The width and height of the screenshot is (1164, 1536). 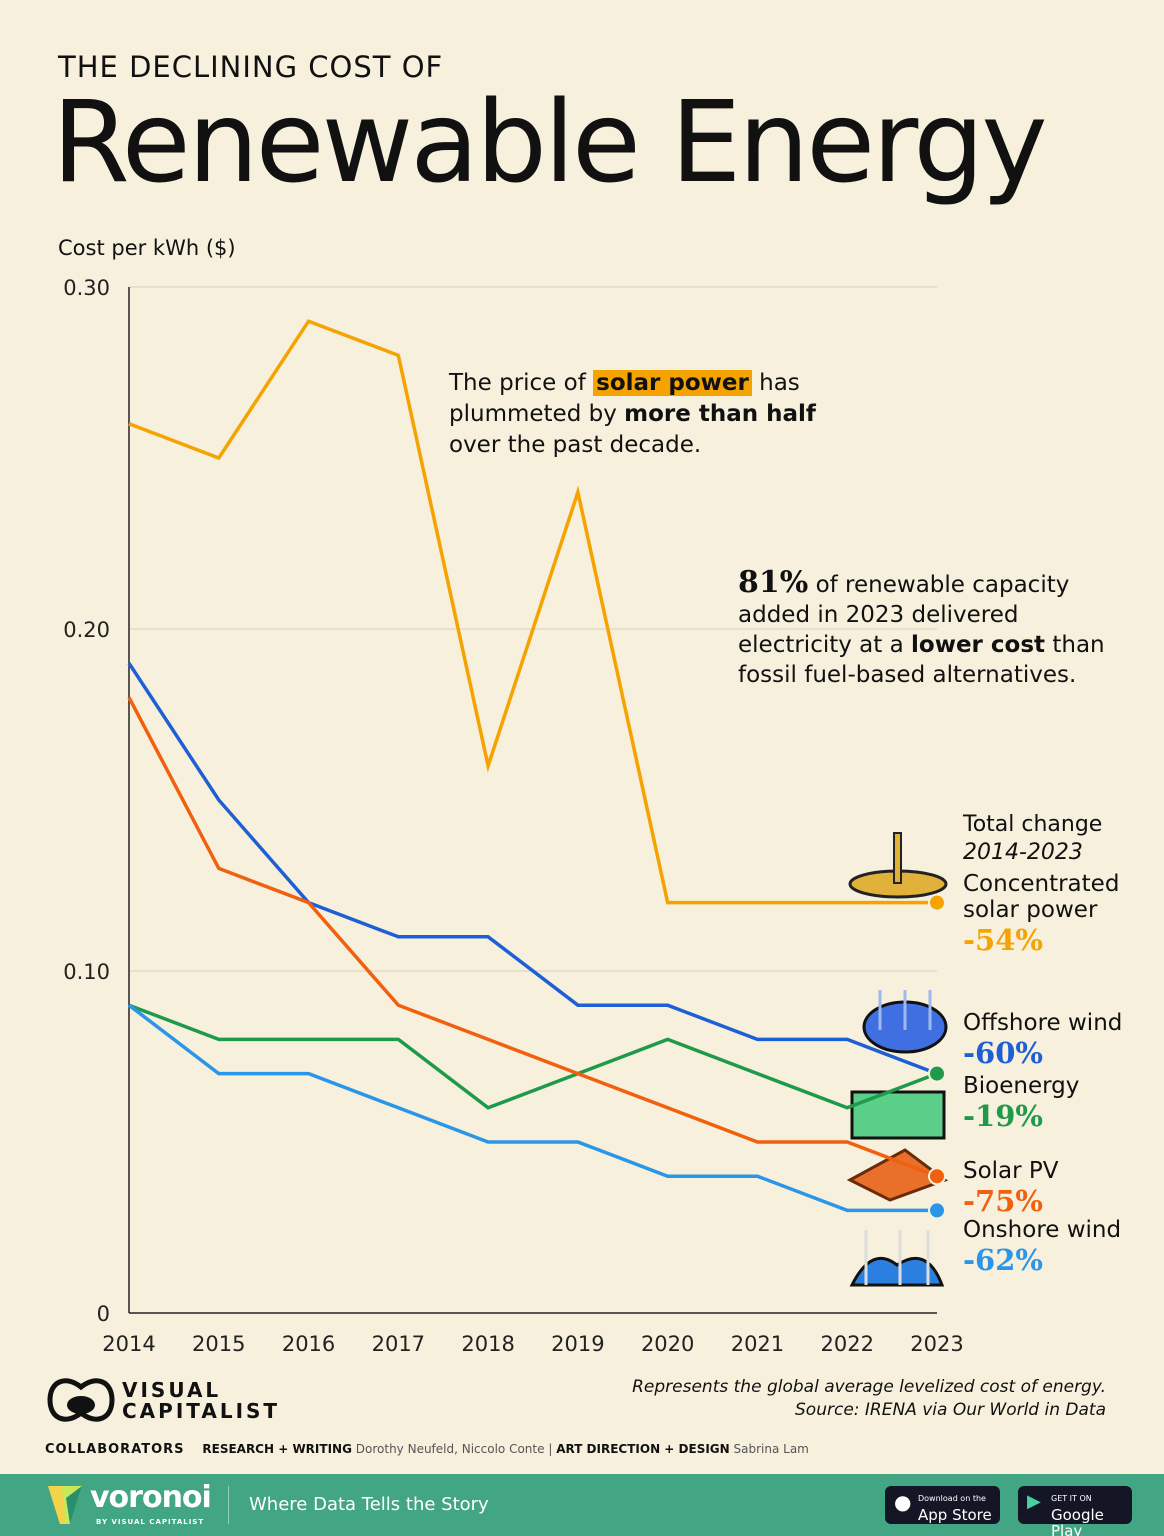 I want to click on legend-csp: Concentrated solar power -54%, so click(x=1053, y=914).